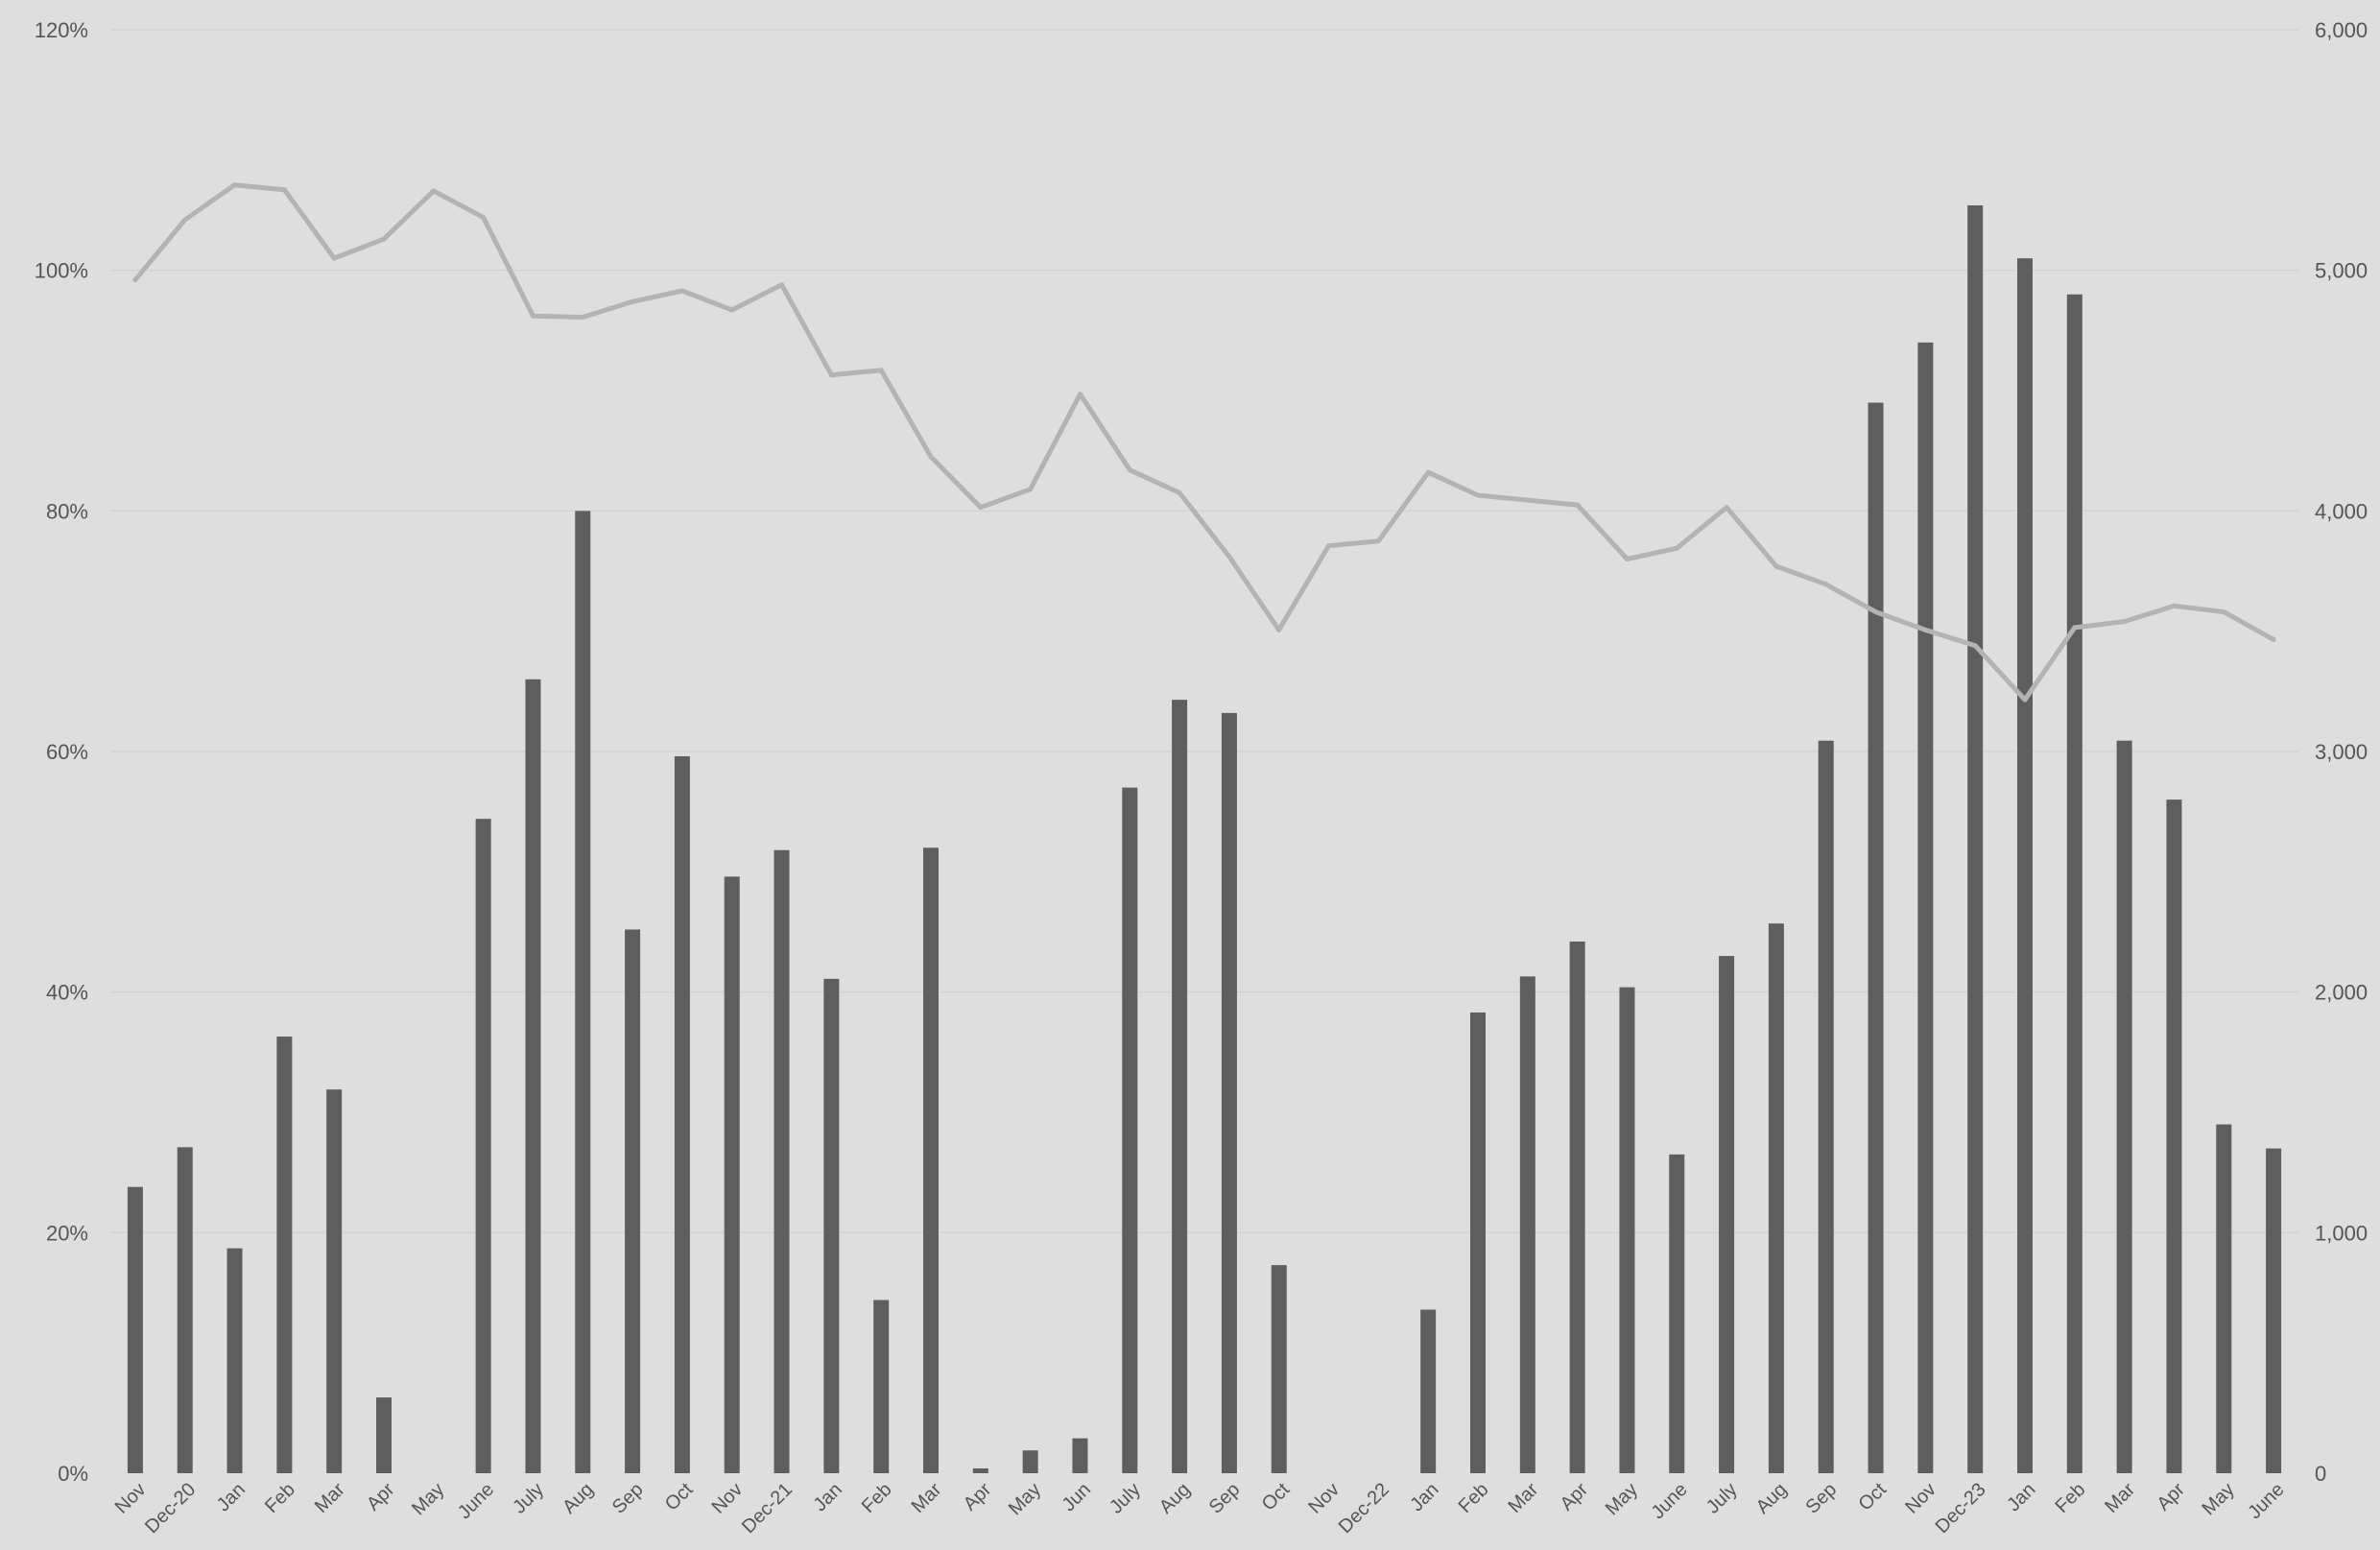 This screenshot has height=1550, width=2380. What do you see at coordinates (73, 1474) in the screenshot?
I see `left-axis-tick-label: 0%` at bounding box center [73, 1474].